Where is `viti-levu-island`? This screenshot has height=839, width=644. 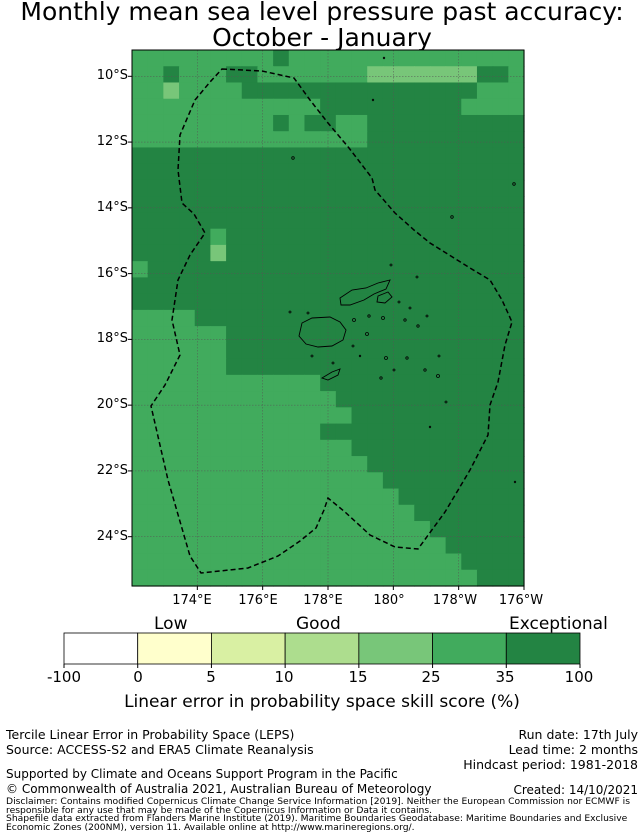
viti-levu-island is located at coordinates (322, 332).